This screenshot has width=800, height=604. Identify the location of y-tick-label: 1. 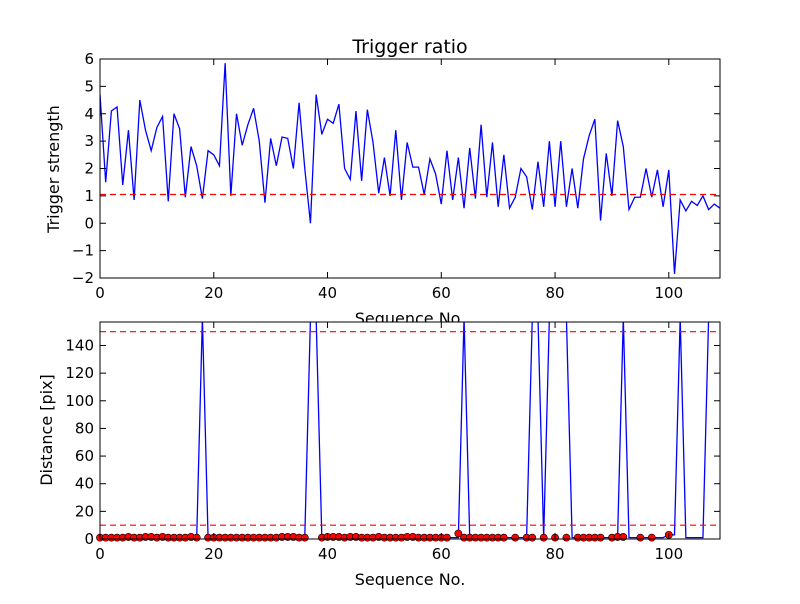
(89, 196).